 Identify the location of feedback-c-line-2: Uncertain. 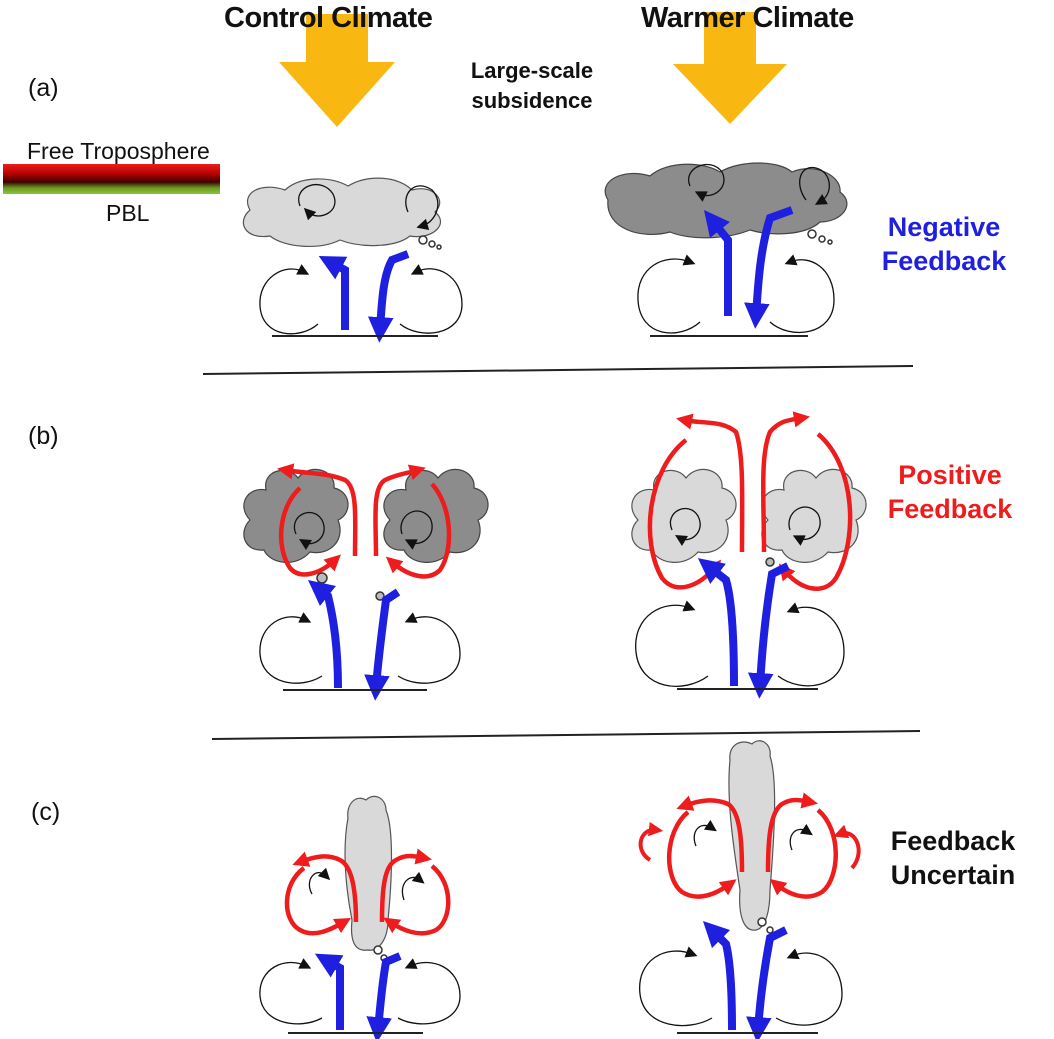
(953, 875).